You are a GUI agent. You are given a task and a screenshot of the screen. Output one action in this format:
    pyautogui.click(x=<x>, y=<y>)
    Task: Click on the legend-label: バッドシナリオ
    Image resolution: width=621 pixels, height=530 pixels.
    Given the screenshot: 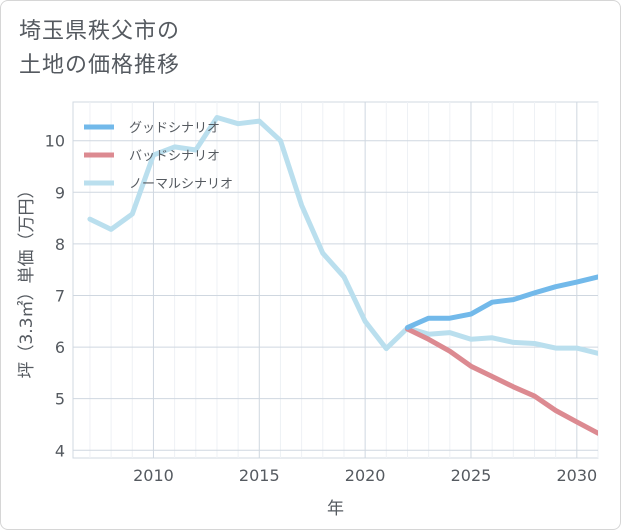 What is the action you would take?
    pyautogui.click(x=174, y=156)
    